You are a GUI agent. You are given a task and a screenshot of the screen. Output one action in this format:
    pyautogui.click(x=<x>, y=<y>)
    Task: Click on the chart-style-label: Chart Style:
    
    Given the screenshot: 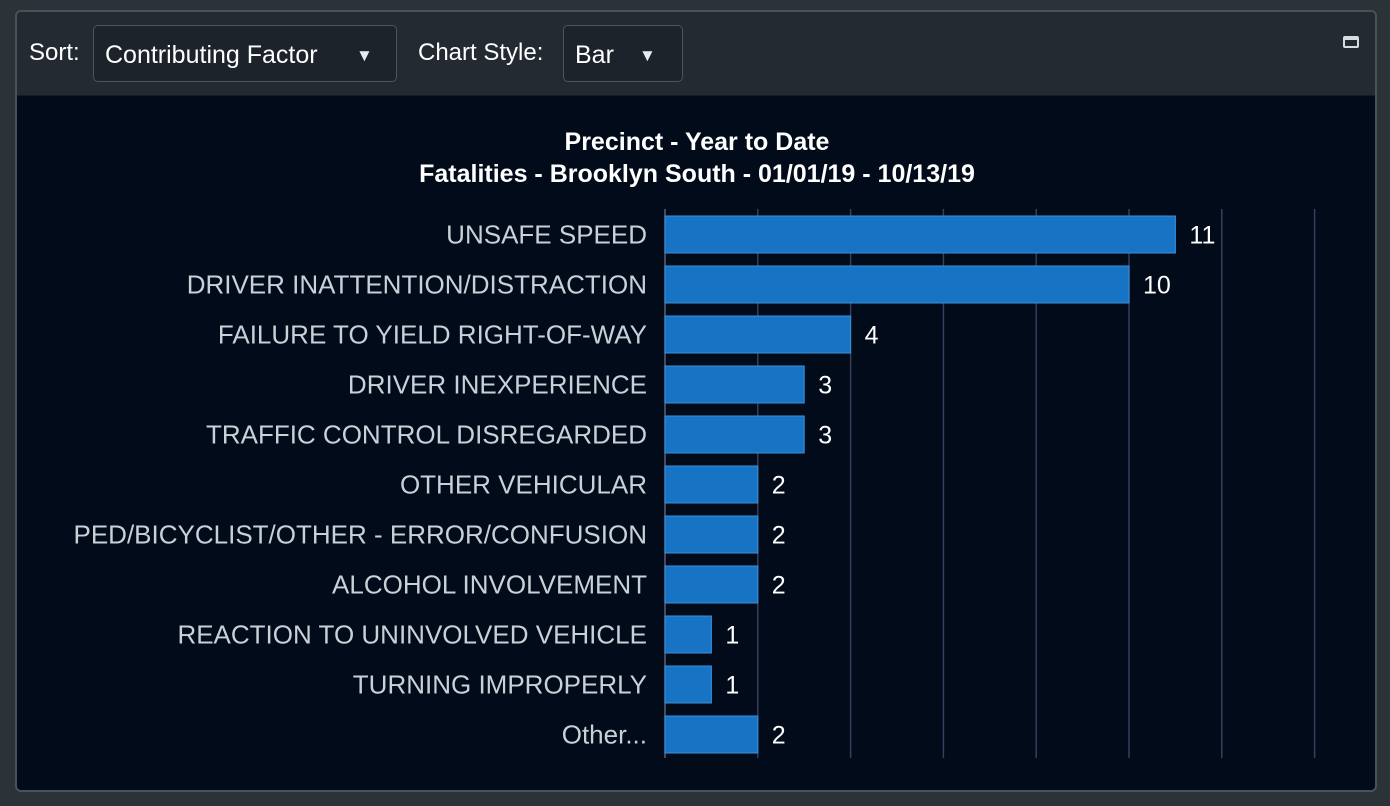 What is the action you would take?
    pyautogui.click(x=481, y=52)
    